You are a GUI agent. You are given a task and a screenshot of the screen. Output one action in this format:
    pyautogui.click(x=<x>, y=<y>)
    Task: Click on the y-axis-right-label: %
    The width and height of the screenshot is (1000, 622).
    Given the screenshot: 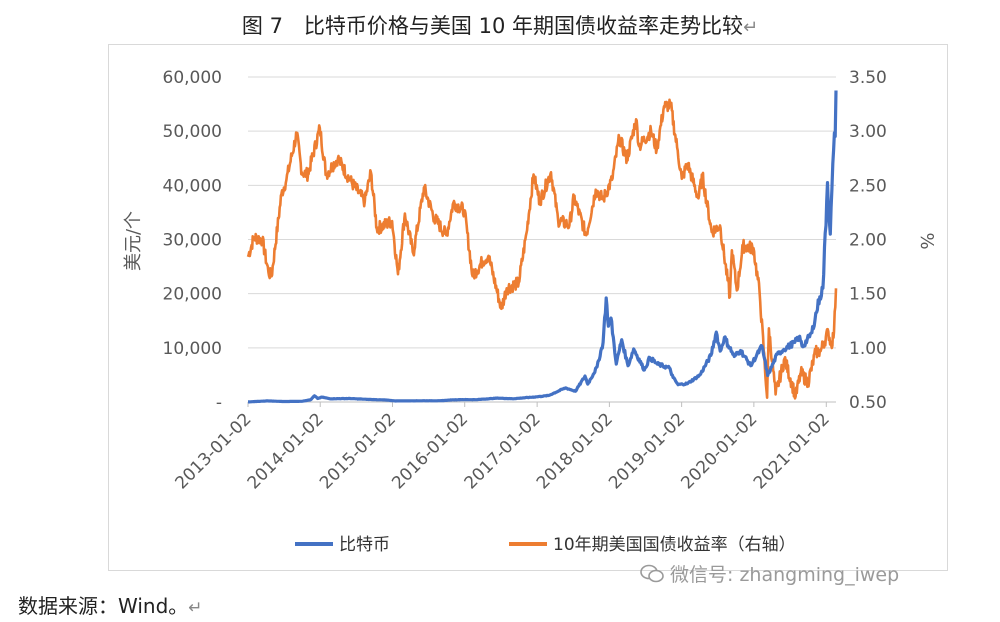 What is the action you would take?
    pyautogui.click(x=926, y=240)
    